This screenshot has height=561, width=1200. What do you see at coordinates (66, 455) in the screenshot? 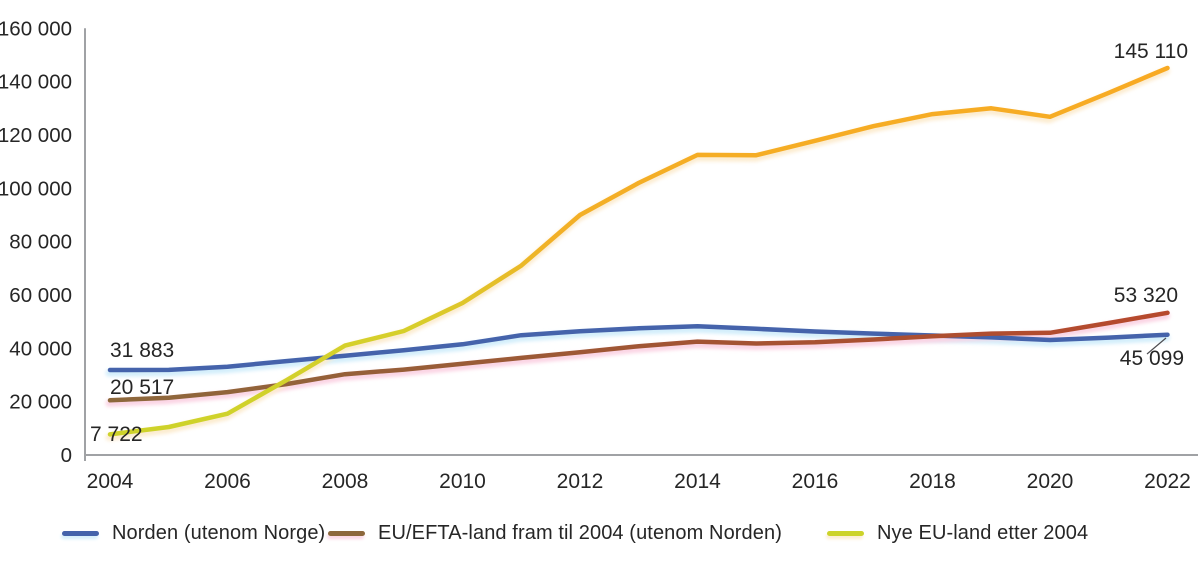
I see `y-tick-label: 0` at bounding box center [66, 455].